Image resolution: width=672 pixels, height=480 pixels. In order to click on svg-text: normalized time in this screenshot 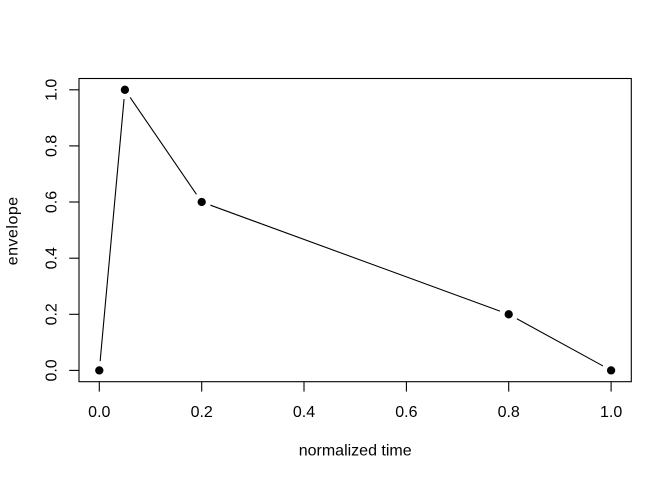, I will do `click(355, 451)`.